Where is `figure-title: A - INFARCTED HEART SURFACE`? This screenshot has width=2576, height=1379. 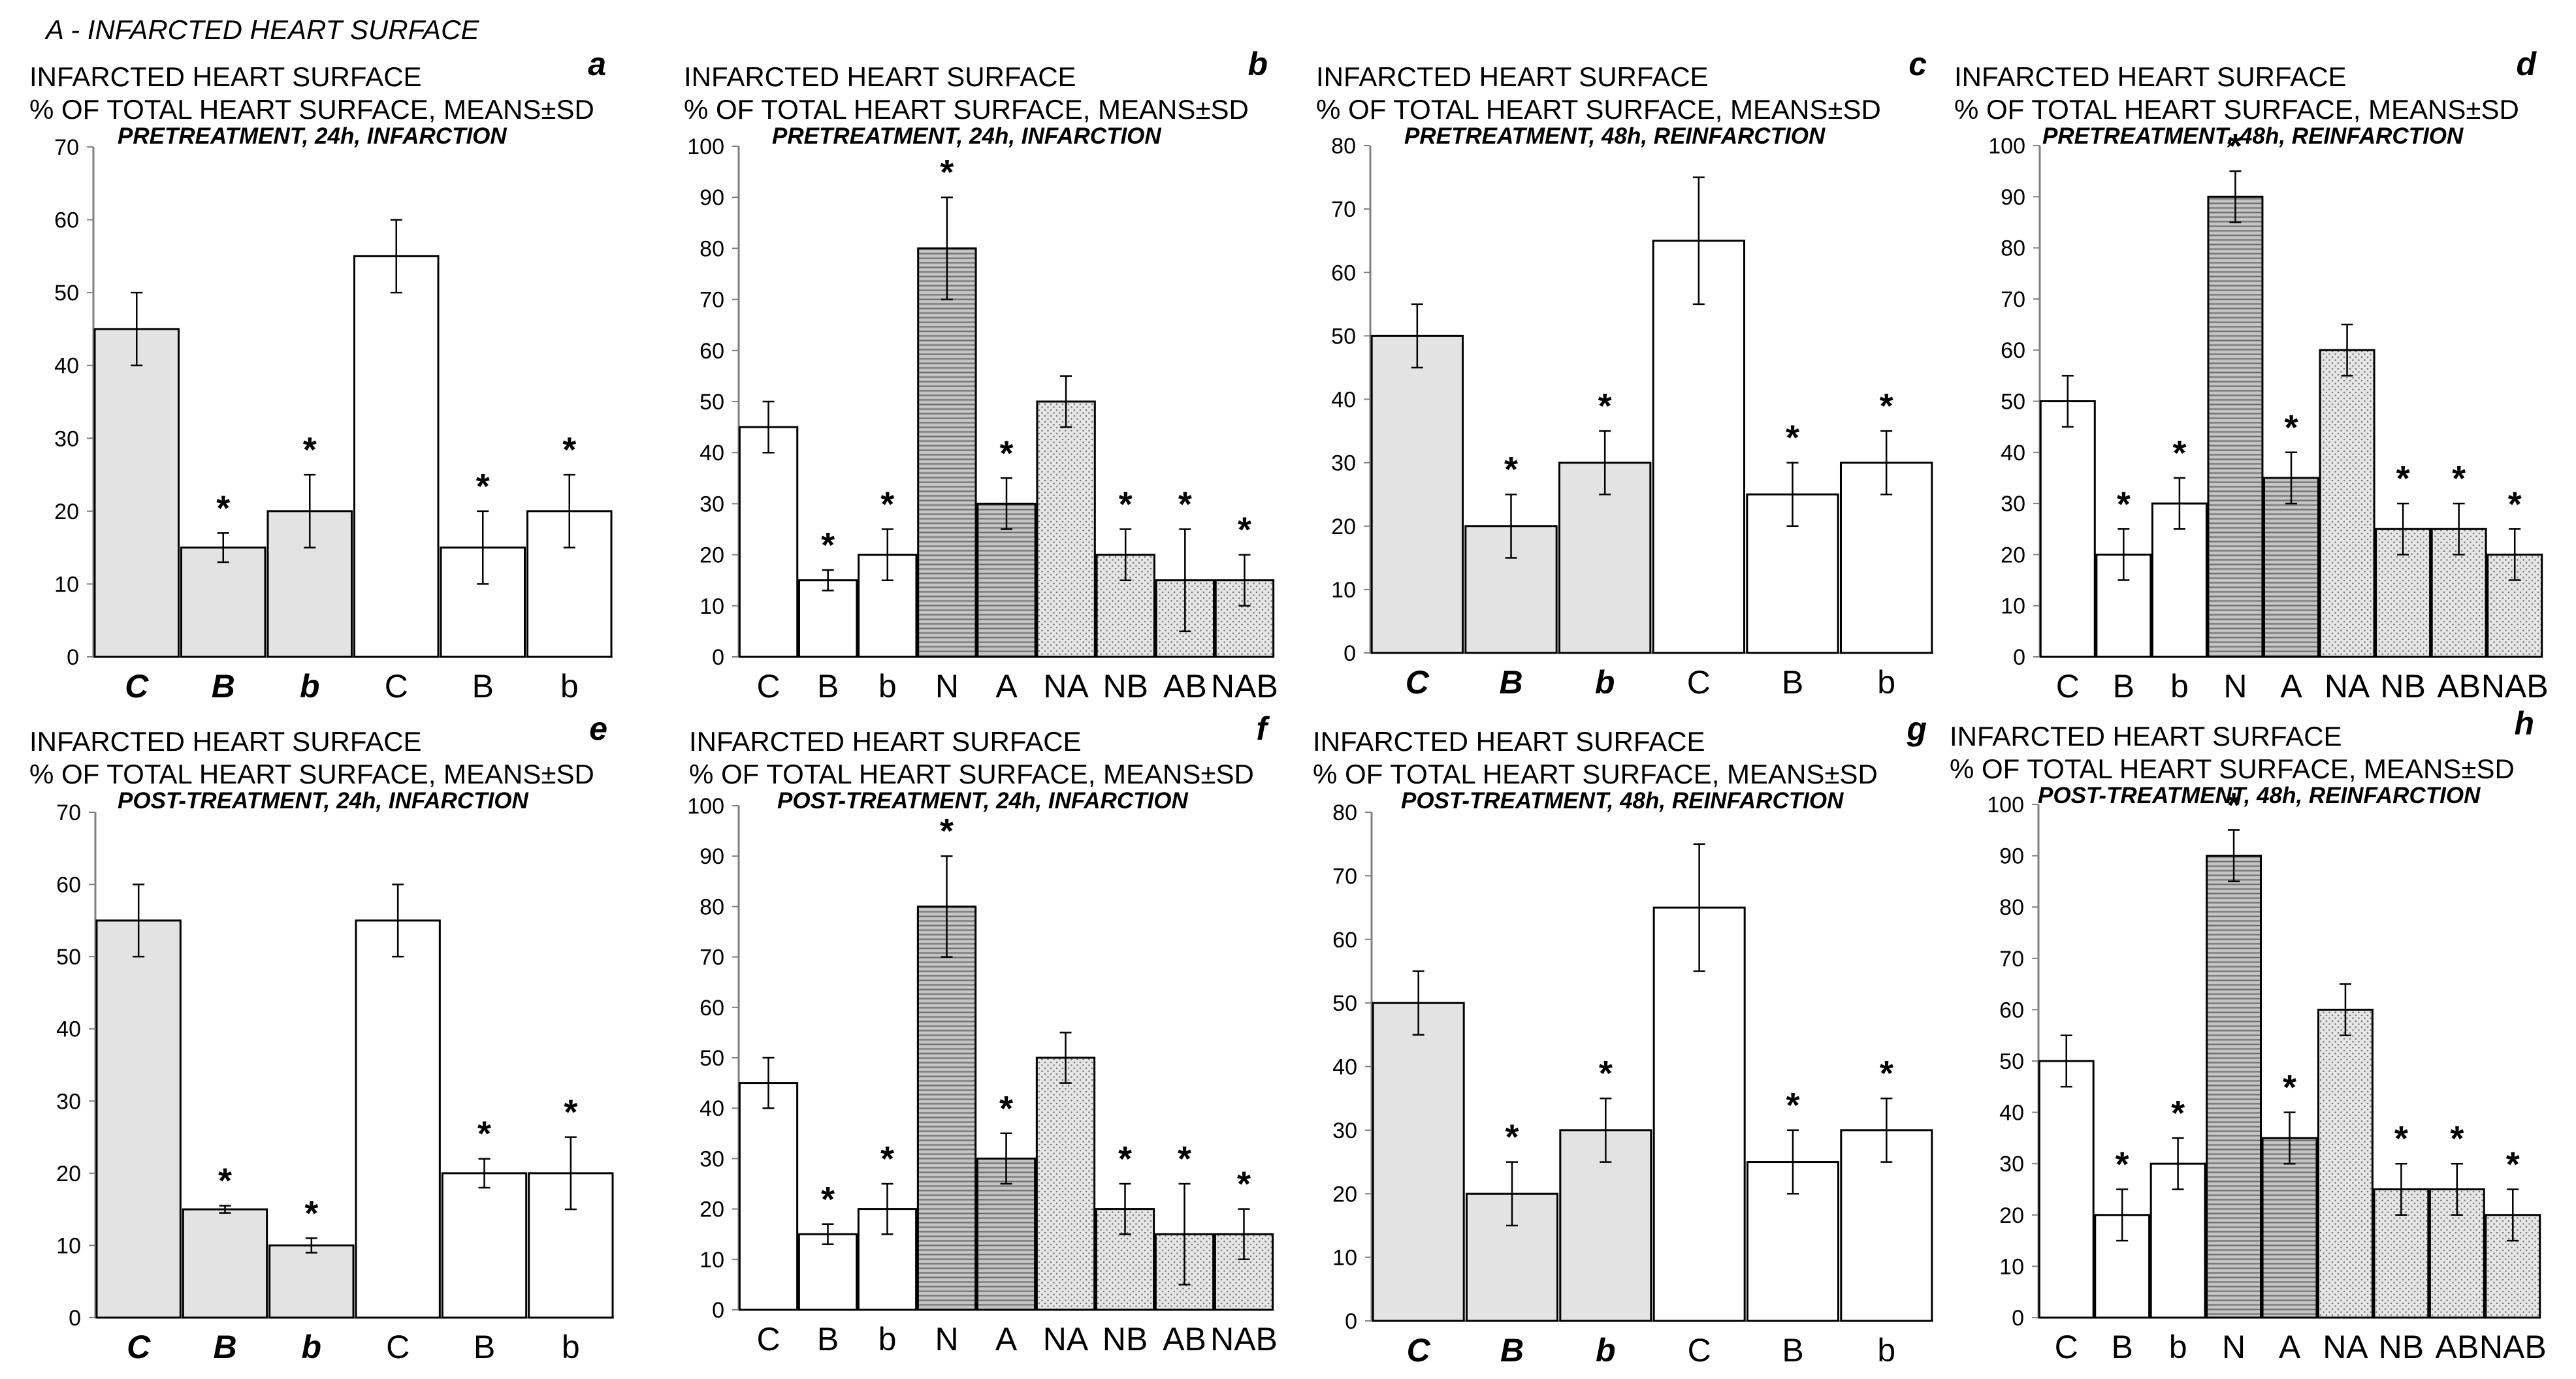
figure-title: A - INFARCTED HEART SURFACE is located at coordinates (262, 29).